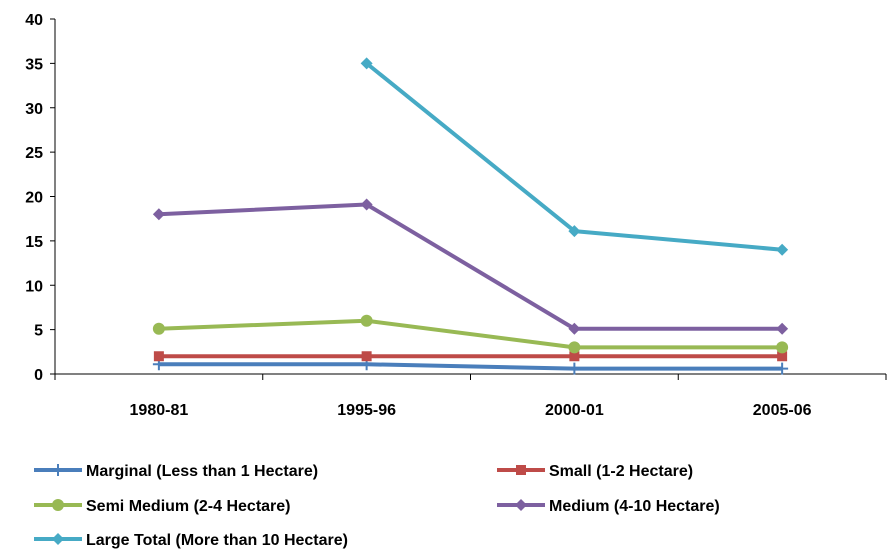  I want to click on y-tick-label: 0, so click(38, 375).